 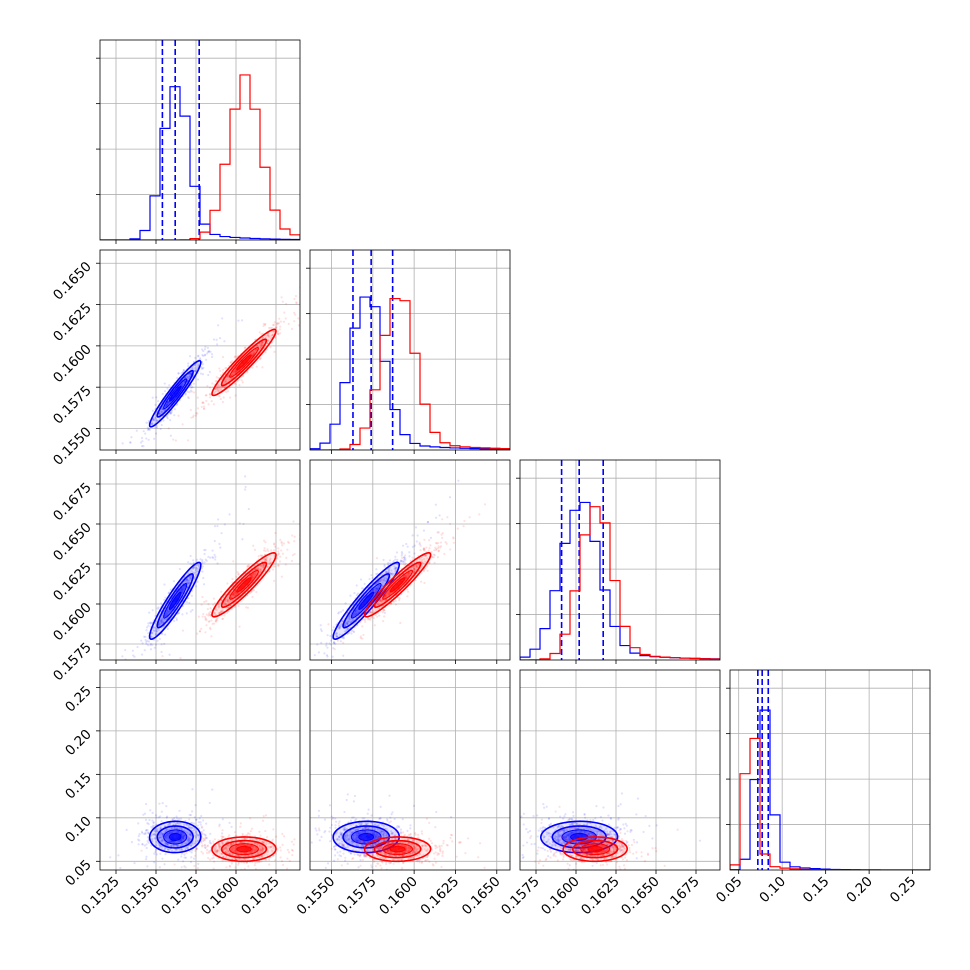 I want to click on panel-3-2-background, so click(x=620, y=770).